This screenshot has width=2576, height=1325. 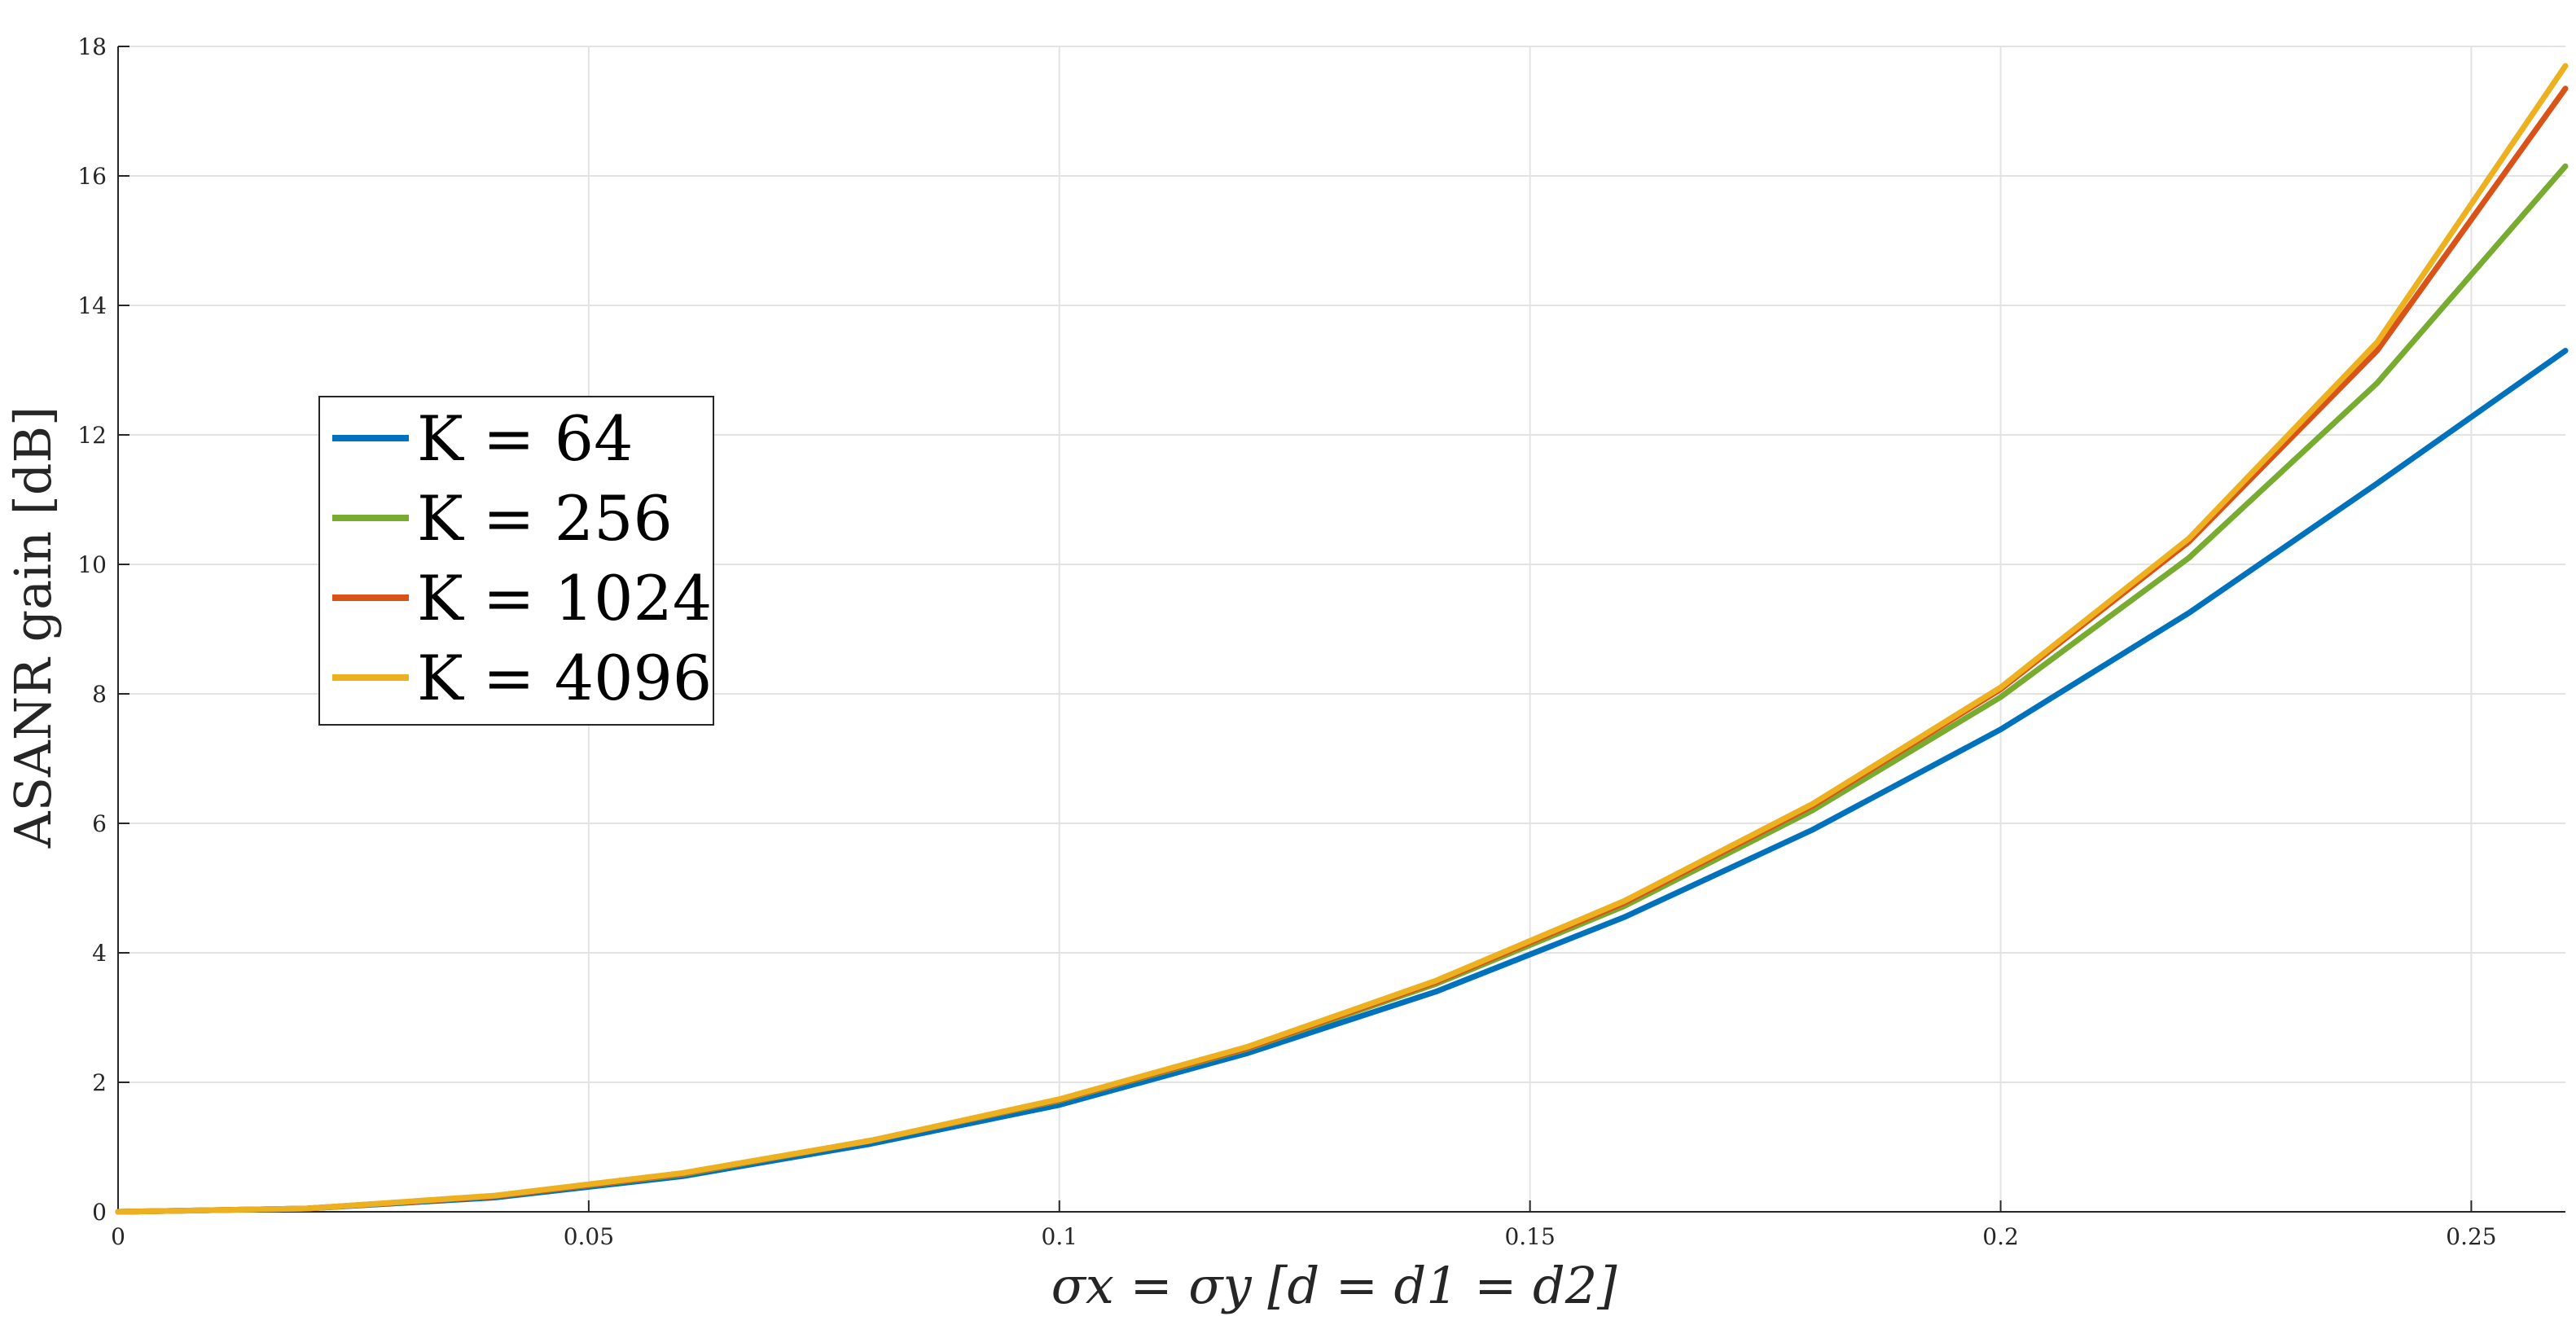 I want to click on y-tick-label: 10, so click(x=92, y=564).